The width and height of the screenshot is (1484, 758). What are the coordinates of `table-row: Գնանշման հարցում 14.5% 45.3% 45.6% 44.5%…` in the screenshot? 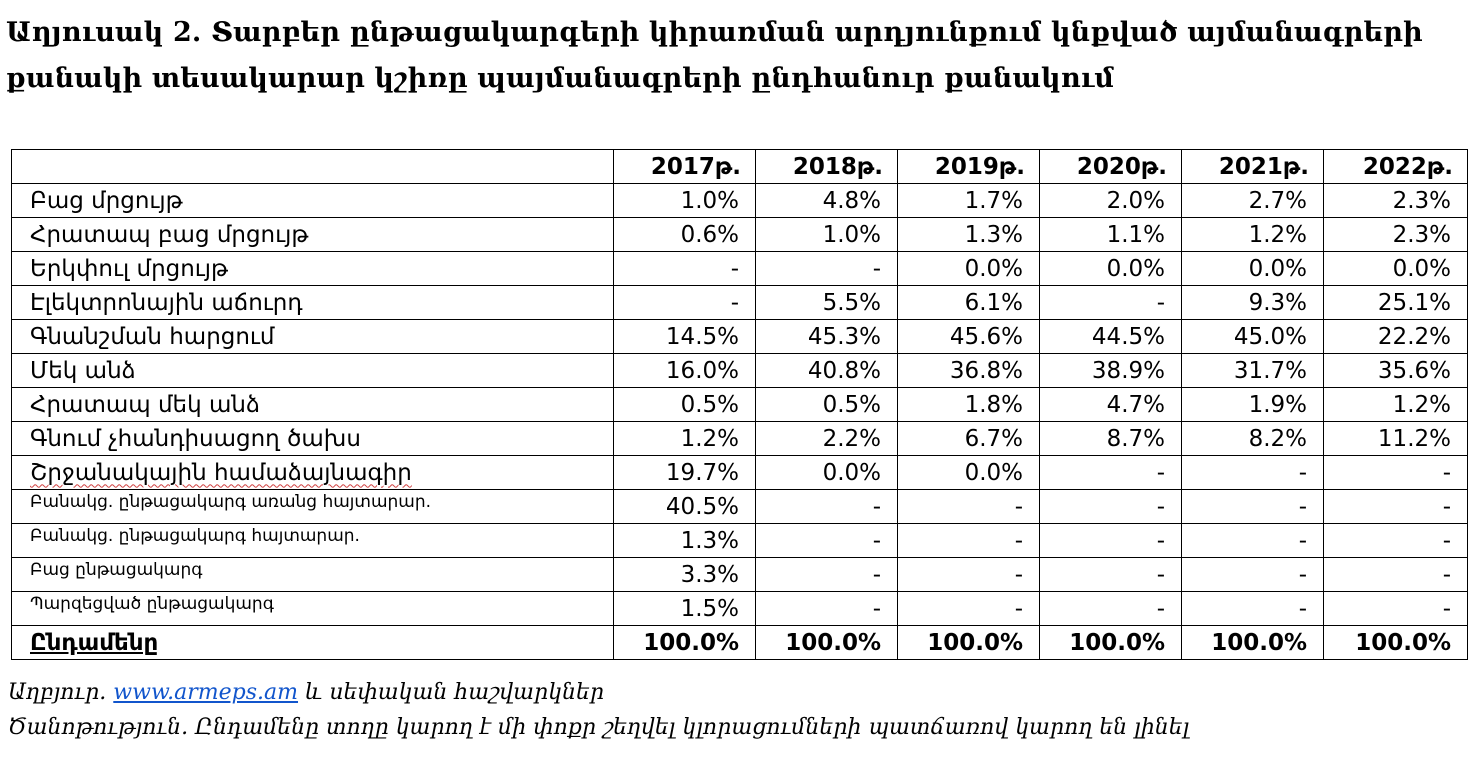 It's located at (739, 336).